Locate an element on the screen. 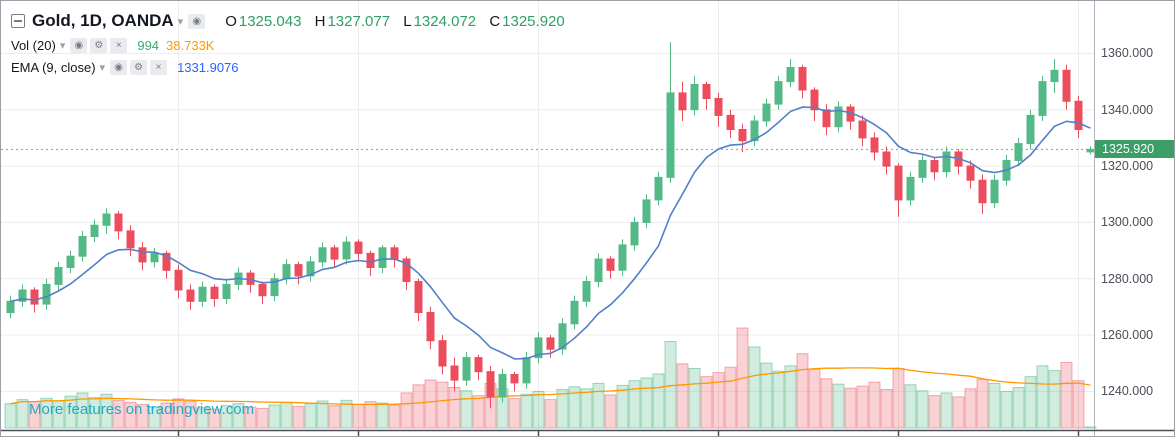  low-value: 1324.072 is located at coordinates (445, 21).